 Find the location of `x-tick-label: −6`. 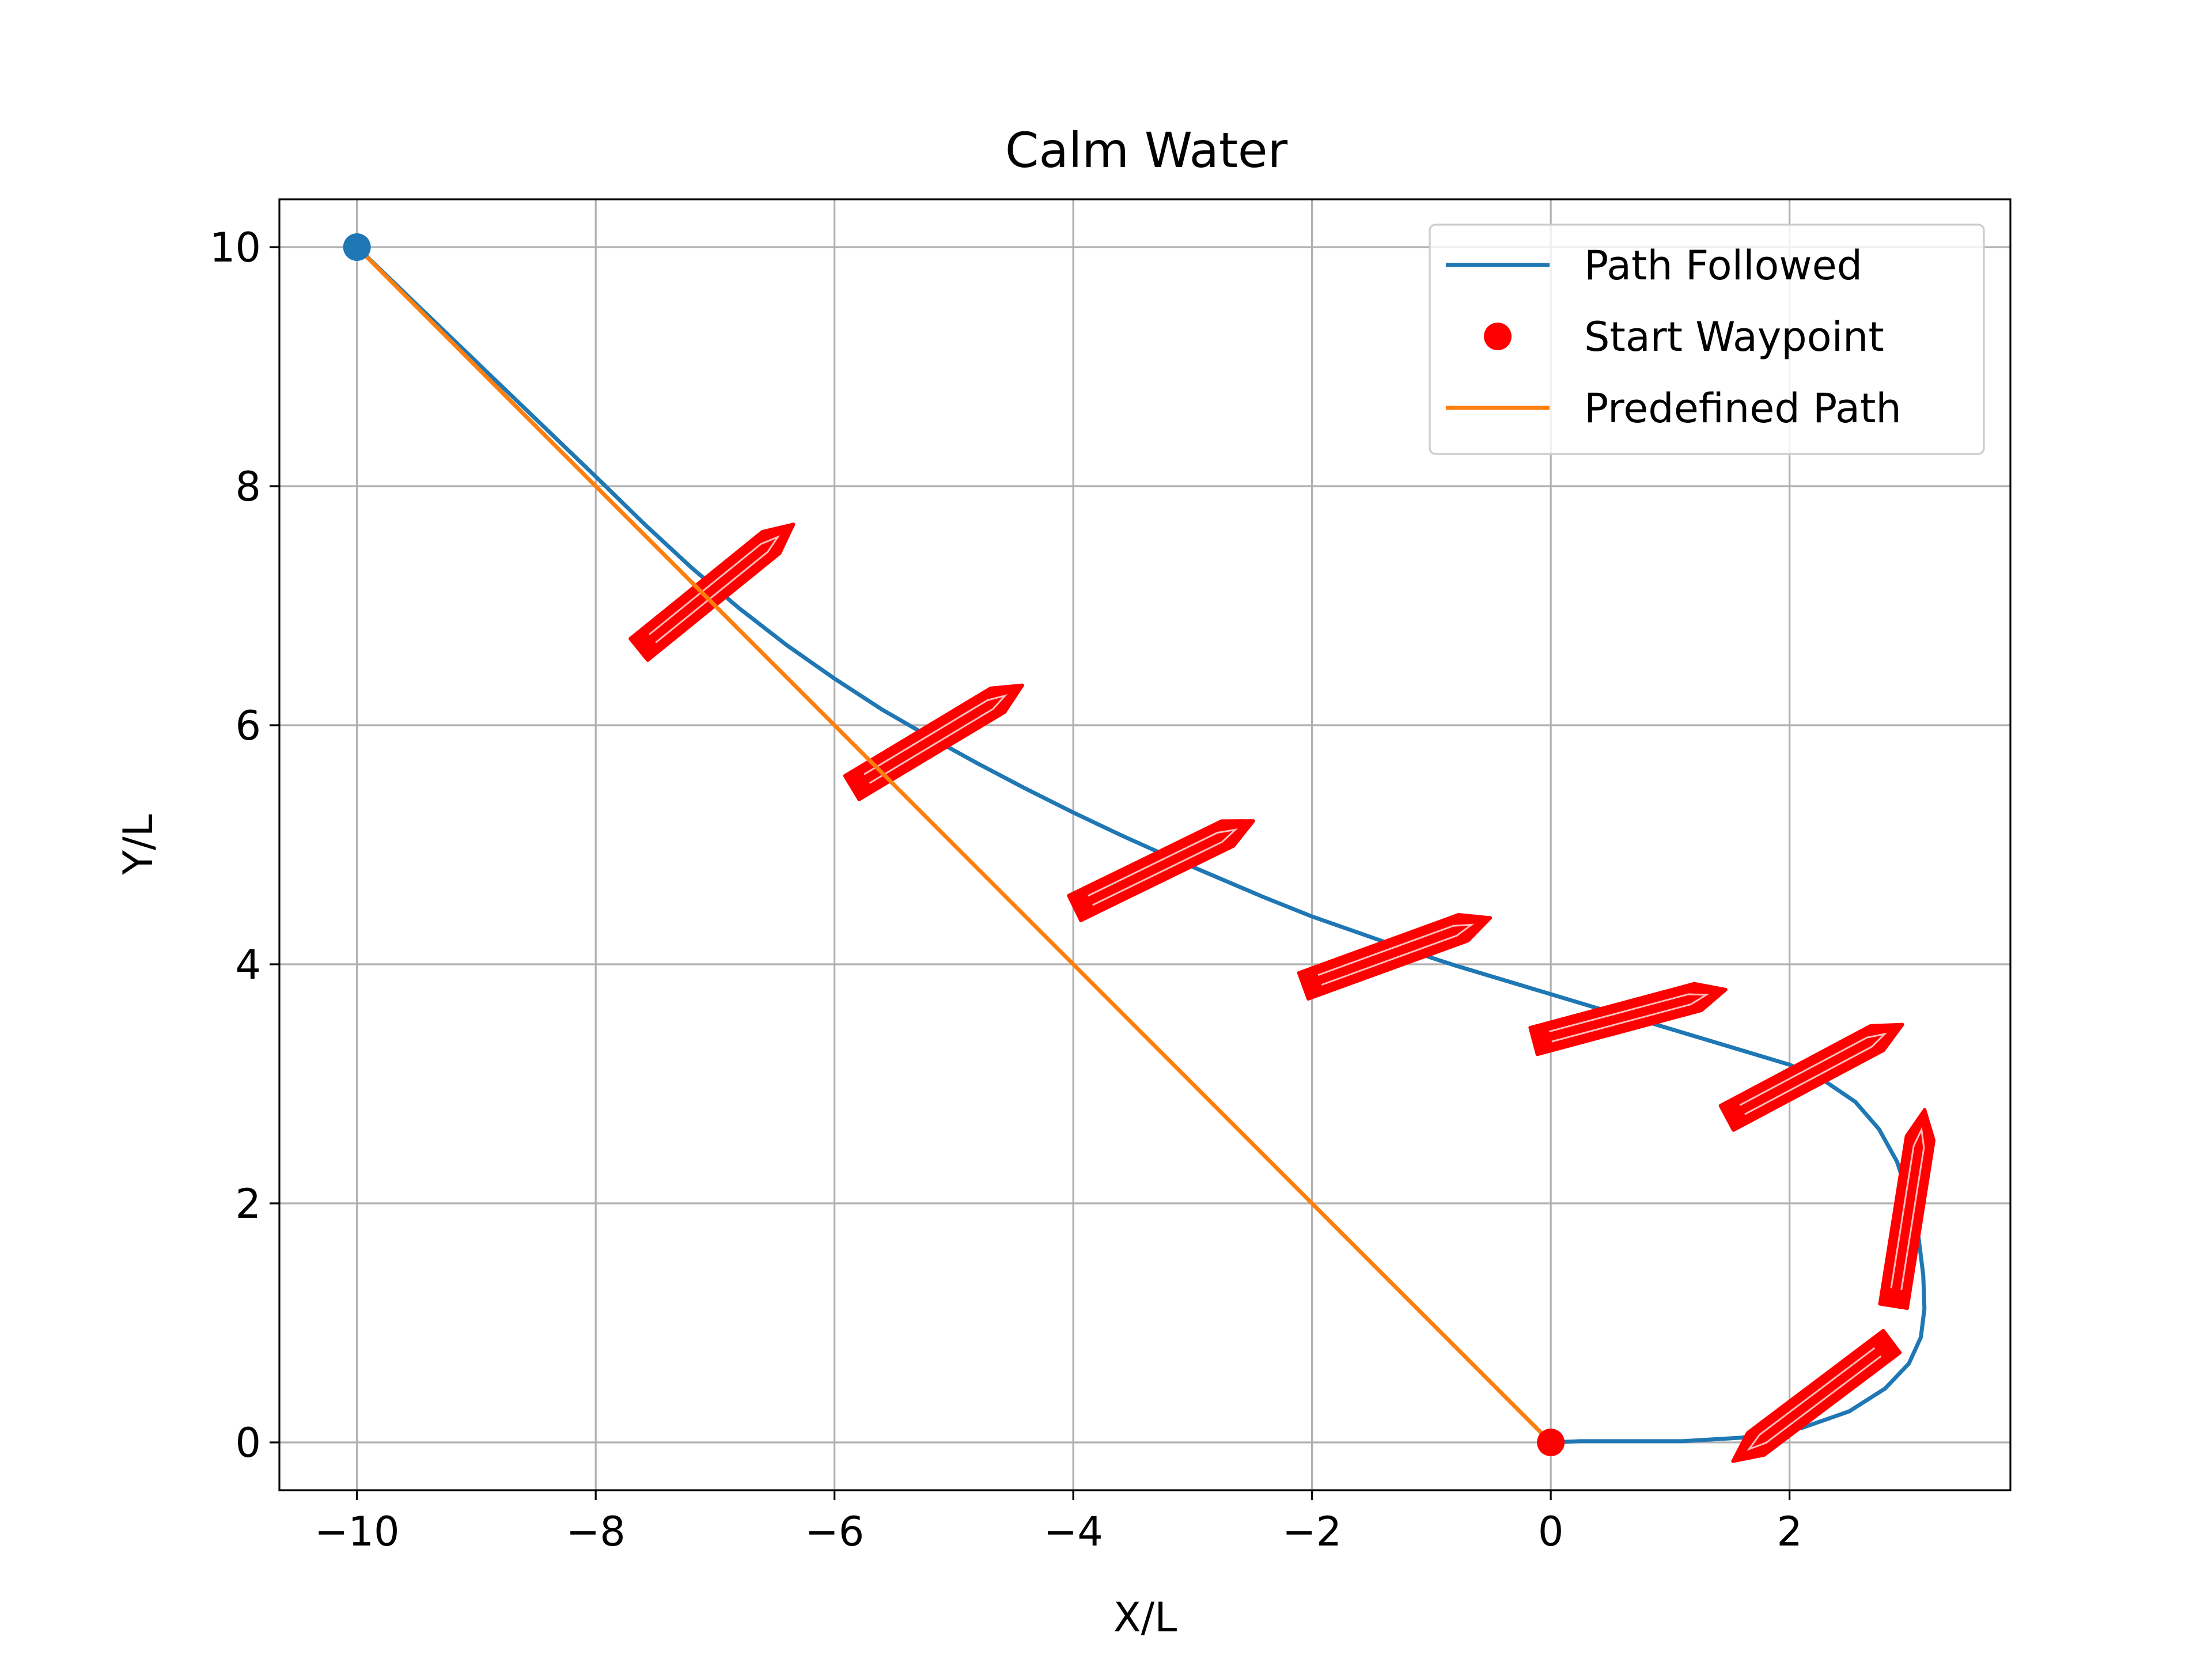

x-tick-label: −6 is located at coordinates (834, 1531).